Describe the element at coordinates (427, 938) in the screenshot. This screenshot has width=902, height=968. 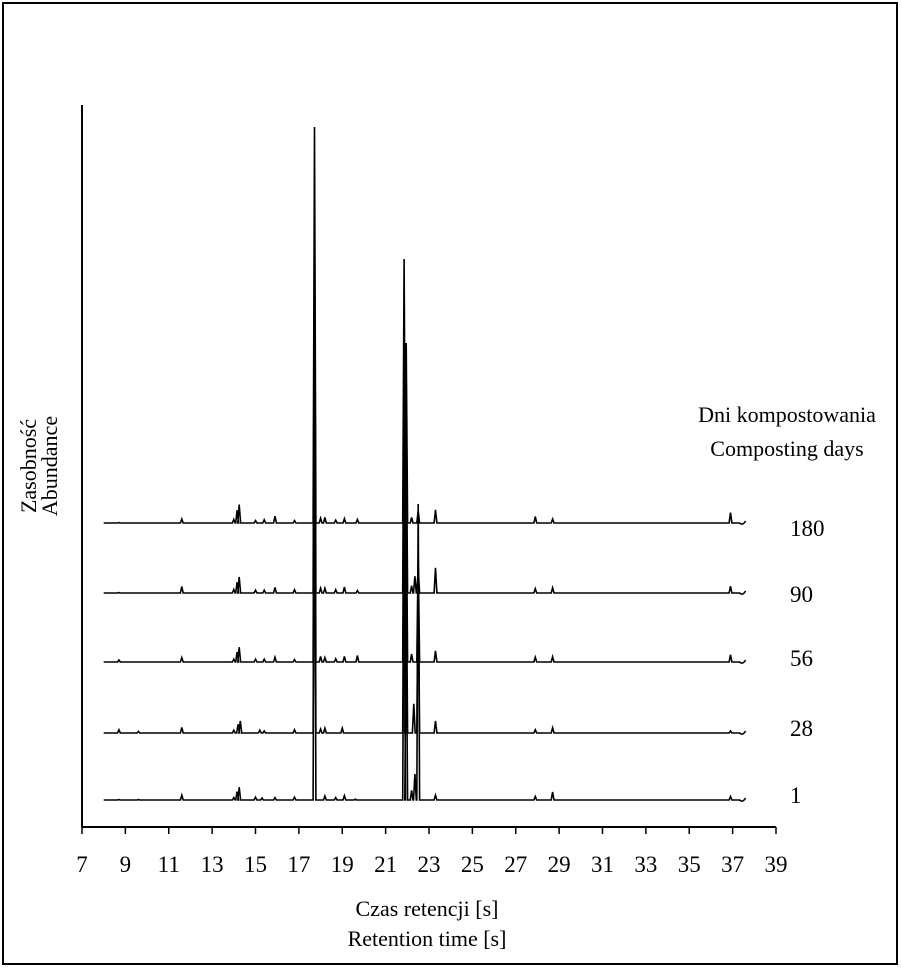
I see `x-axis-title-line2: Retention time [s]` at that location.